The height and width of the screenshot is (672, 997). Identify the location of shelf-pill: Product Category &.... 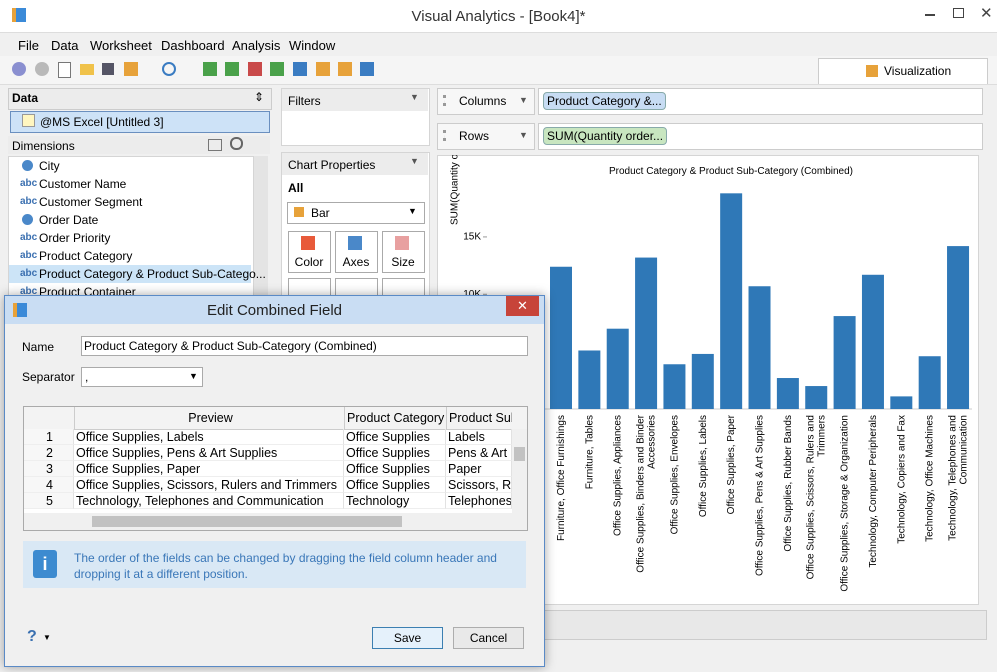
(604, 101).